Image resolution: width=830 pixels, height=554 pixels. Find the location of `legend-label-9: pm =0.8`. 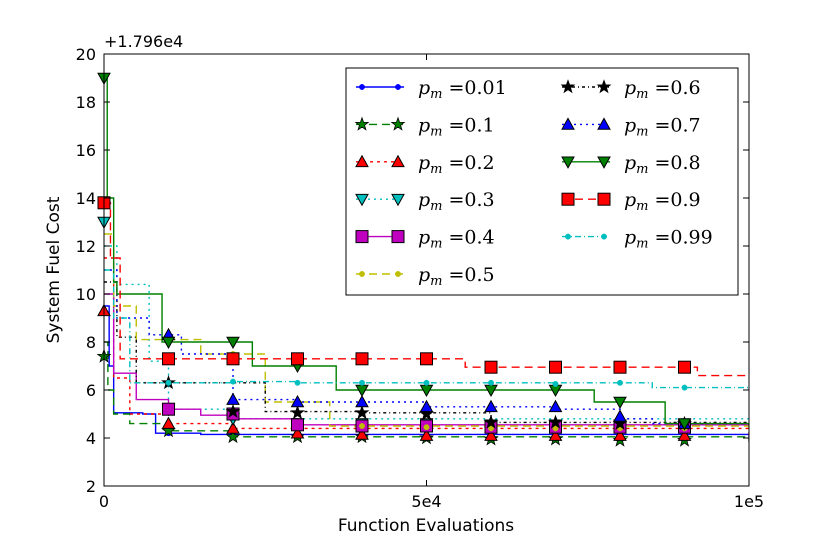

legend-label-9: pm =0.8 is located at coordinates (662, 164).